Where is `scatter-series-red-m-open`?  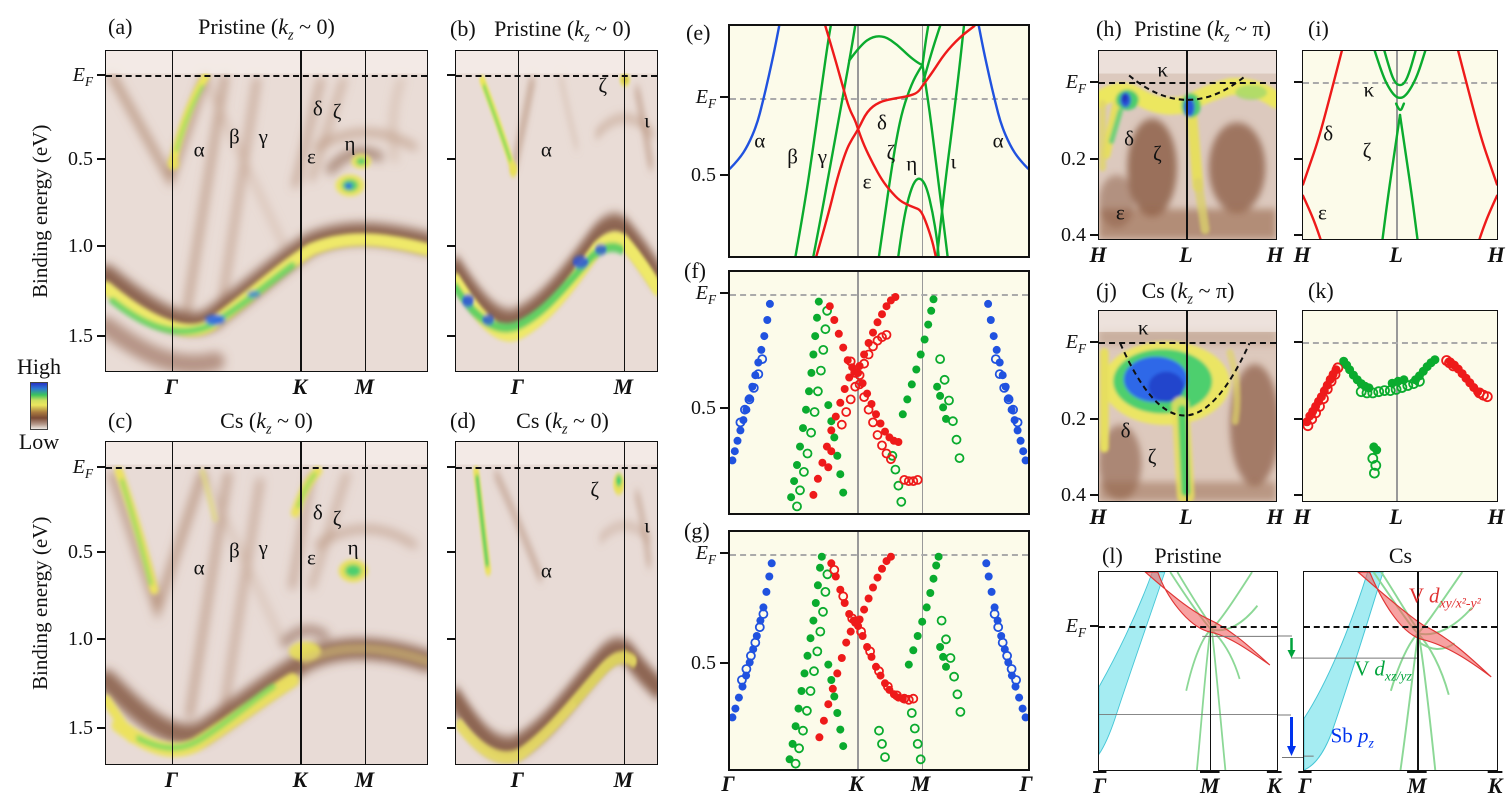 scatter-series-red-m-open is located at coordinates (911, 480).